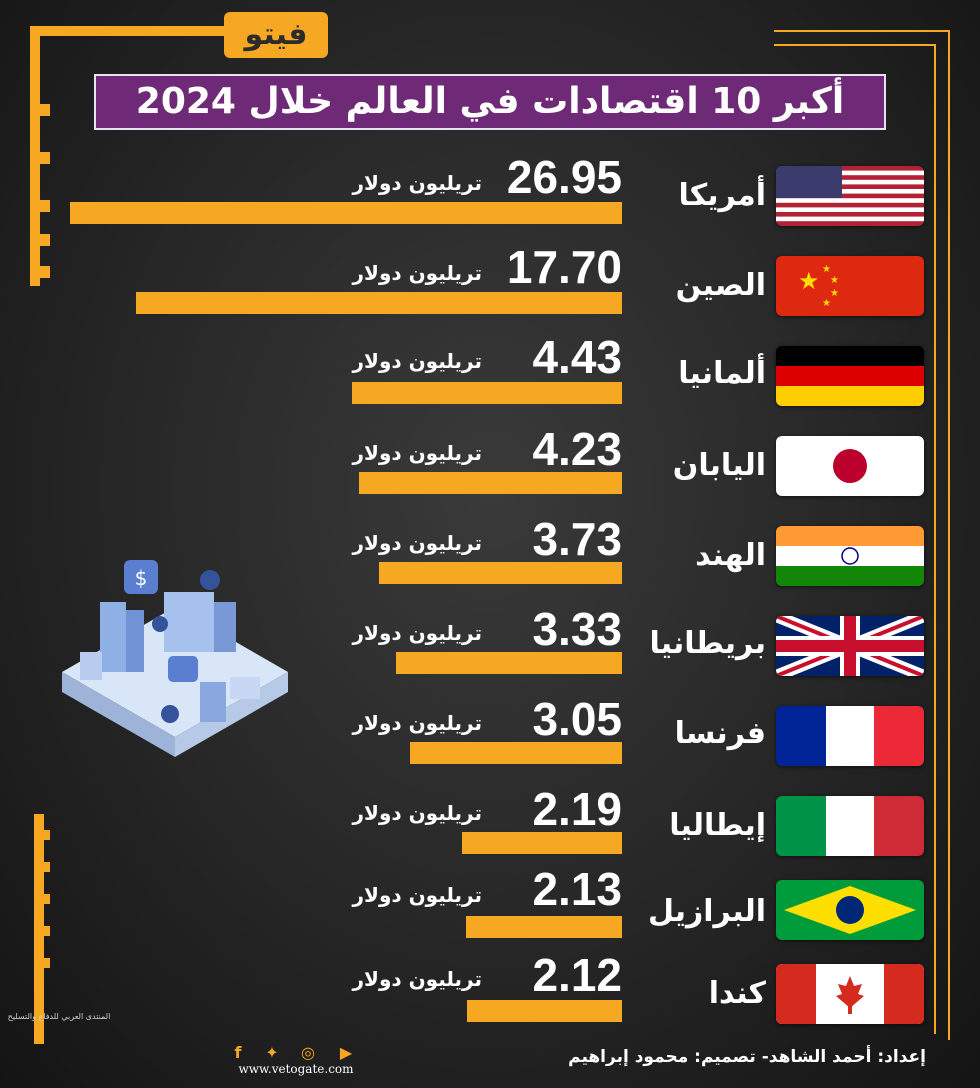  What do you see at coordinates (850, 826) in the screenshot?
I see `italy-flag-icon` at bounding box center [850, 826].